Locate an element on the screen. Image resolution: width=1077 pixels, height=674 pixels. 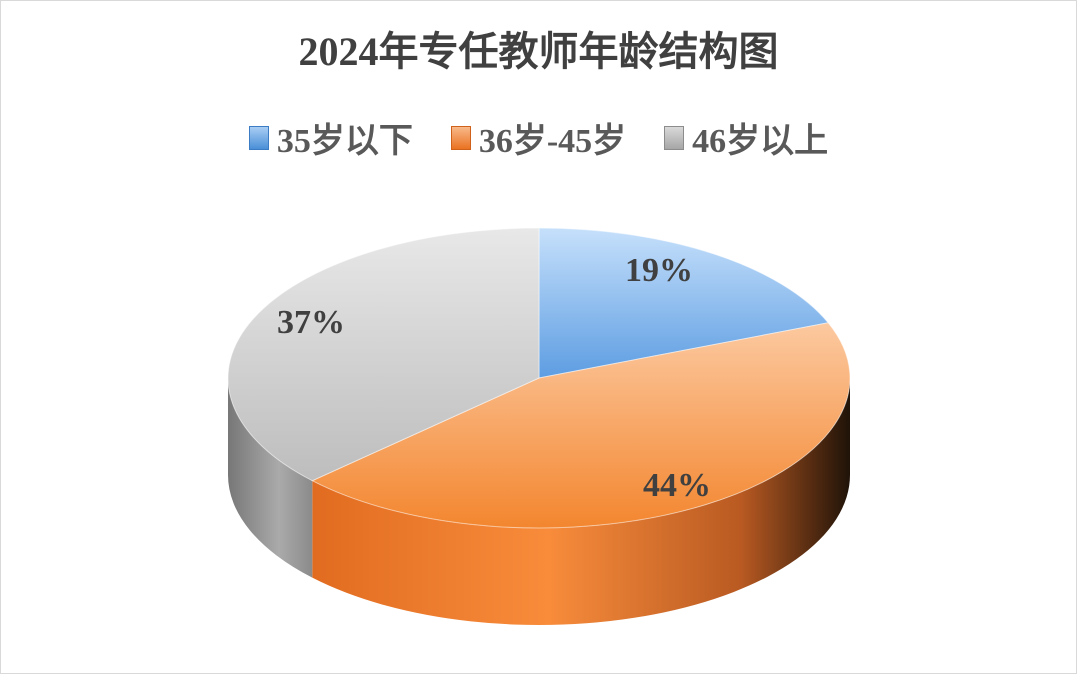
legend-item-under-35: 35岁以下 is located at coordinates (330, 137).